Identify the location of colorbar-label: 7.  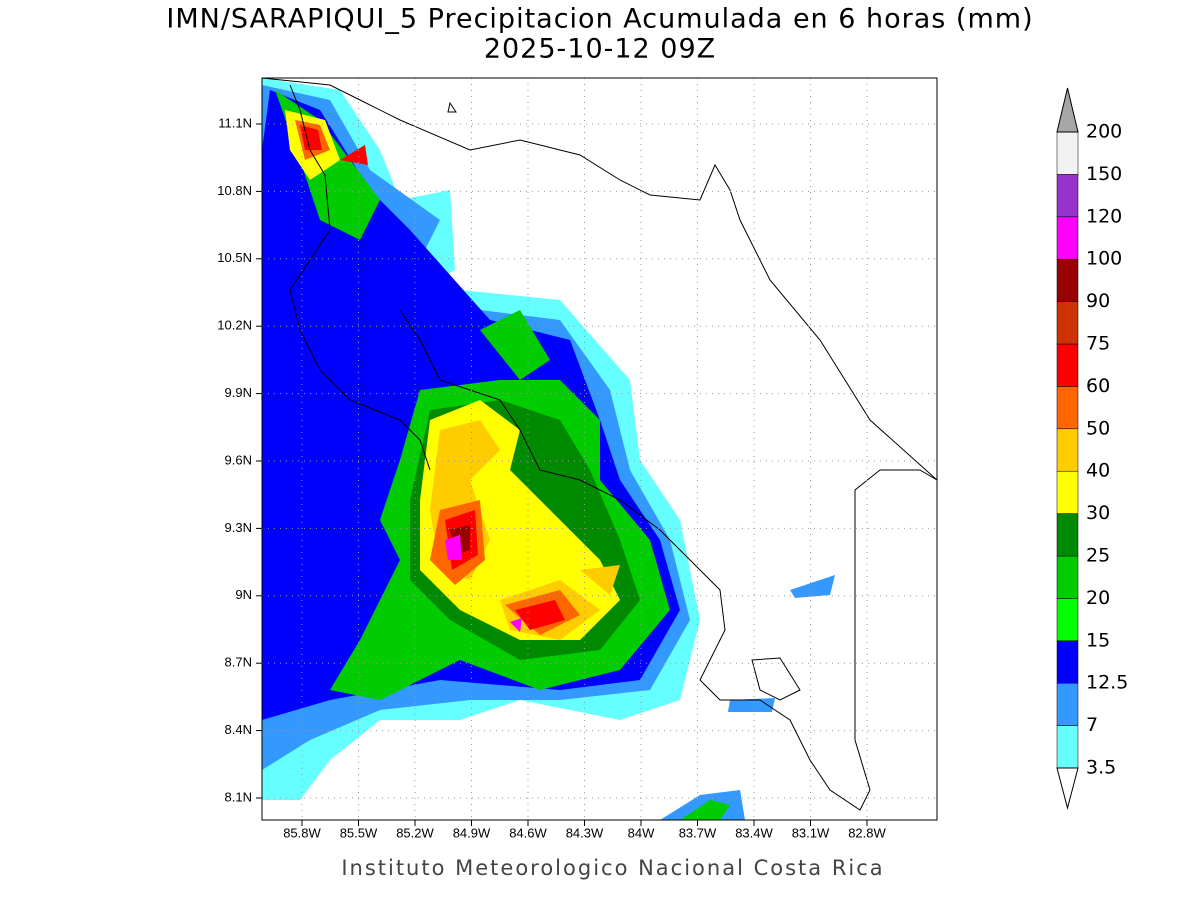
(1092, 725).